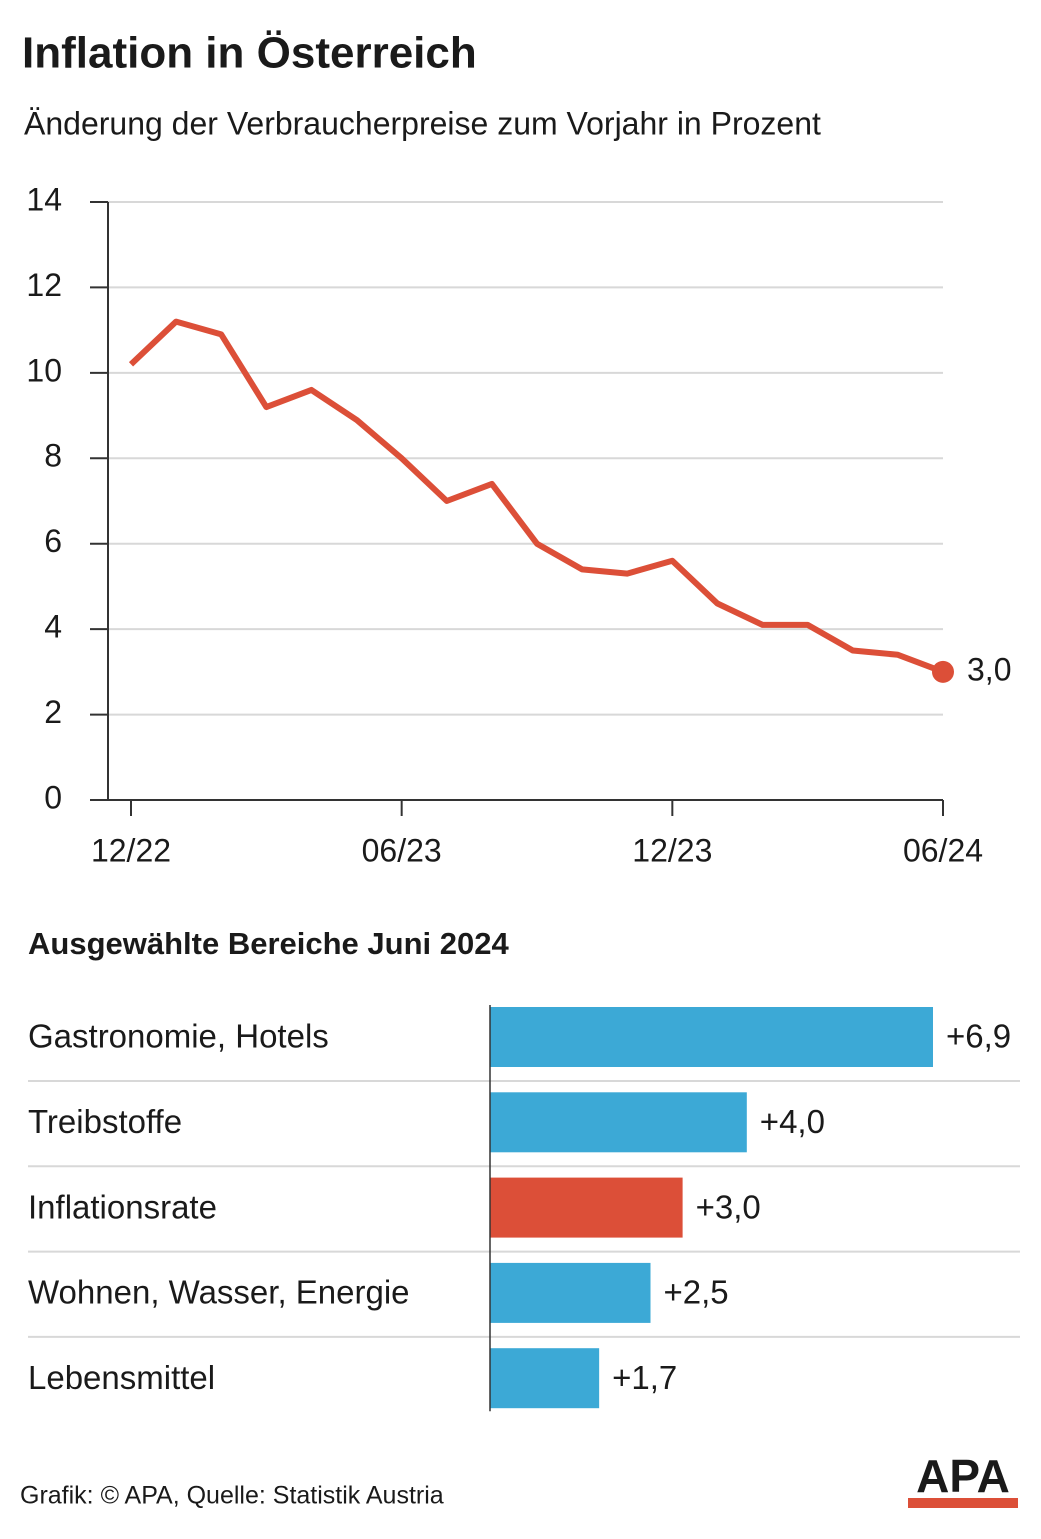  Describe the element at coordinates (44, 199) in the screenshot. I see `y-tick-label: 14` at that location.